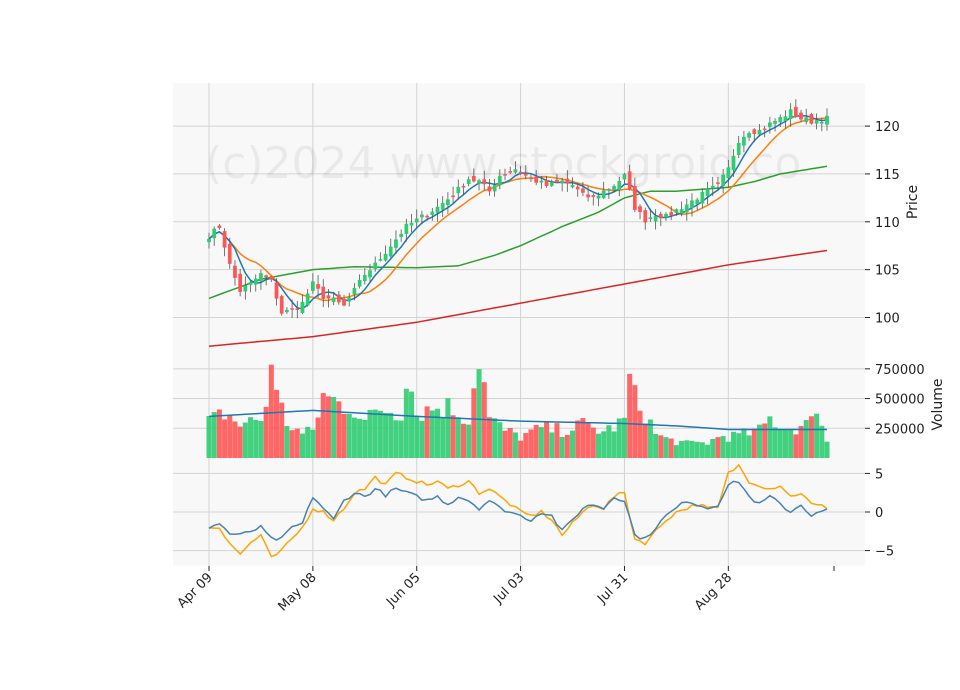 The width and height of the screenshot is (960, 690). What do you see at coordinates (517, 420) in the screenshot?
I see `volume-ma-line` at bounding box center [517, 420].